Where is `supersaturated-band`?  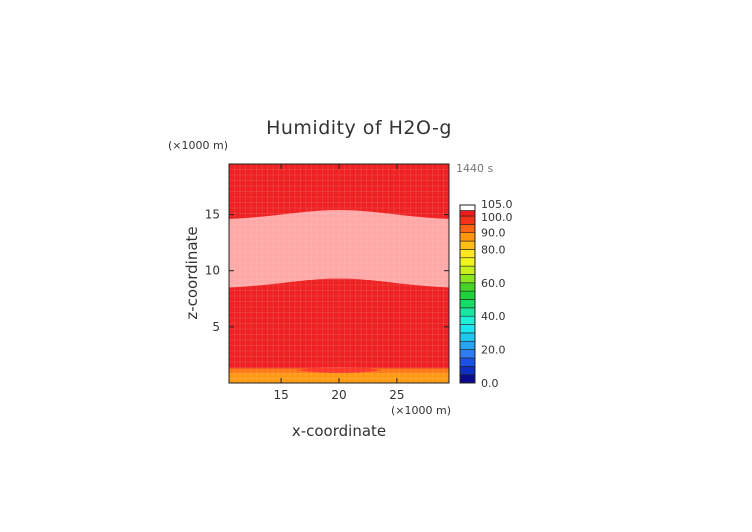 supersaturated-band is located at coordinates (339, 249).